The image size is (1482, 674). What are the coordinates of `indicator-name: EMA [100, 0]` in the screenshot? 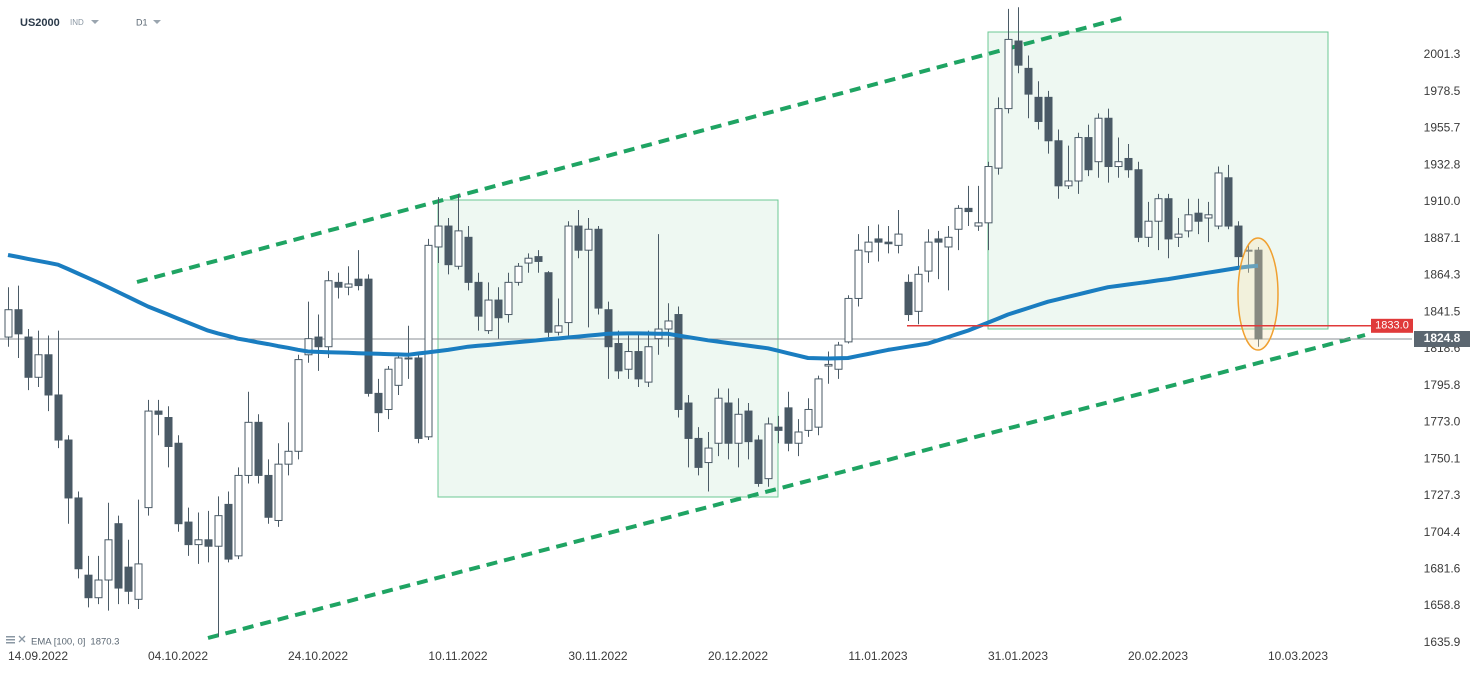 It's located at (58, 642).